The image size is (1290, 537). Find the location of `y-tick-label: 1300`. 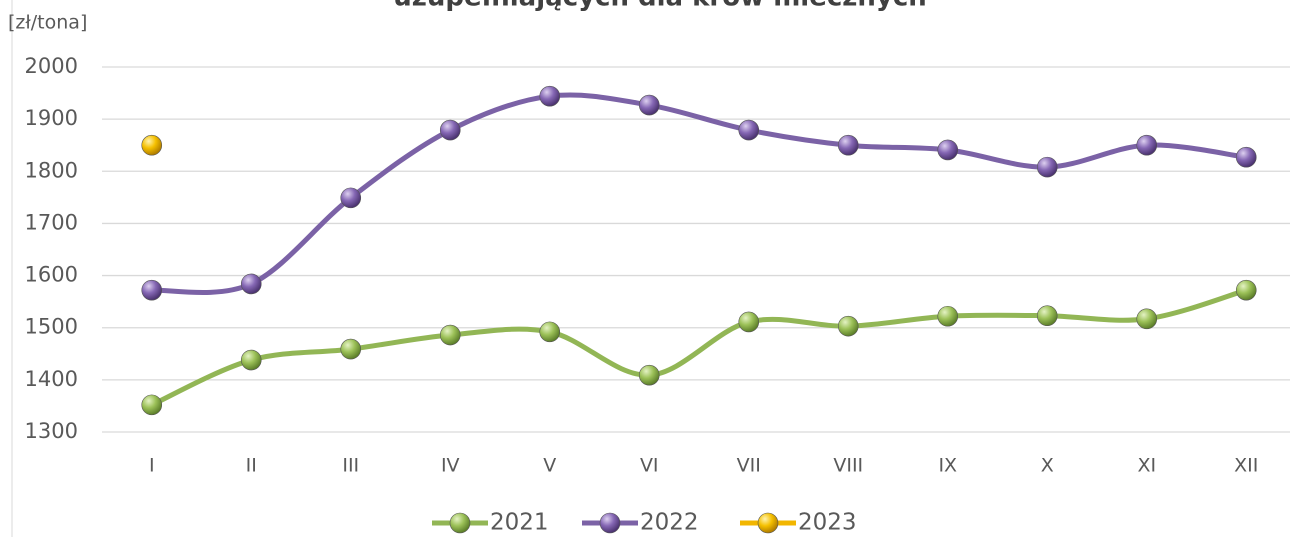

y-tick-label: 1300 is located at coordinates (51, 431).